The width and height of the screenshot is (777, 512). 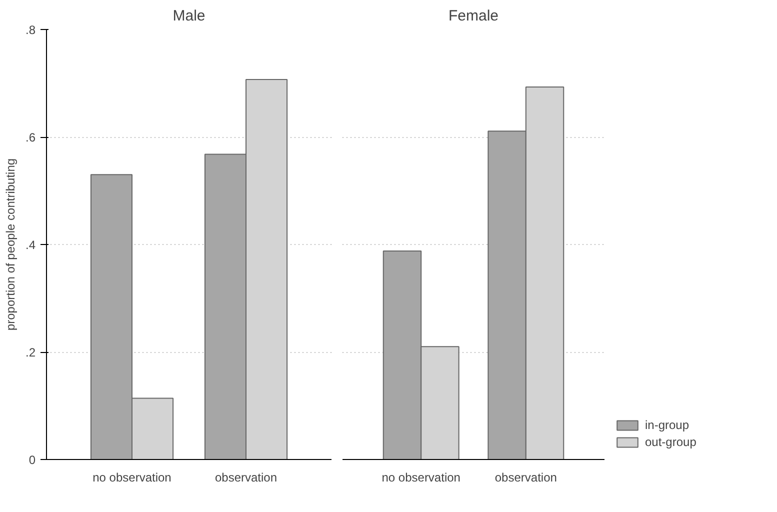 What do you see at coordinates (473, 16) in the screenshot?
I see `chart-title: Female` at bounding box center [473, 16].